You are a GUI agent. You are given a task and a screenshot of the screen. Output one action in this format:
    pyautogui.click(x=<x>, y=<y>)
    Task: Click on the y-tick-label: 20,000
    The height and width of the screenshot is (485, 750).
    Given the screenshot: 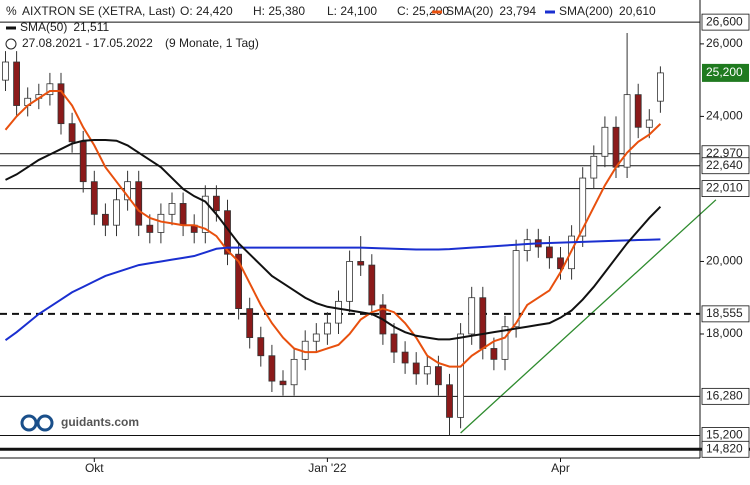 What is the action you would take?
    pyautogui.click(x=724, y=261)
    